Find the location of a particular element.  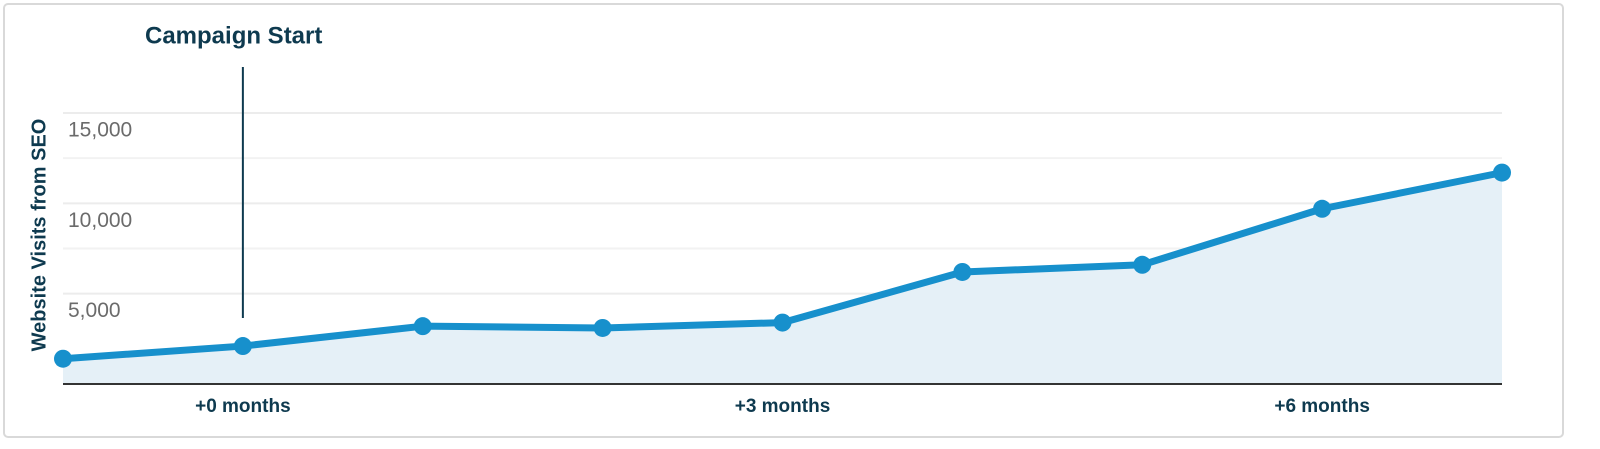

y-tick-label: 5,000 is located at coordinates (94, 310).